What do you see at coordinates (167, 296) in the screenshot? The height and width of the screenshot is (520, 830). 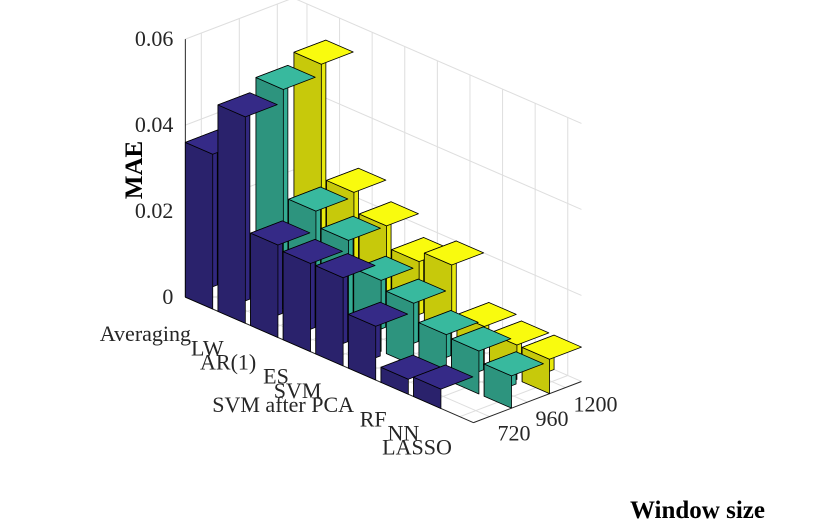 I see `z-tick-label: 0` at bounding box center [167, 296].